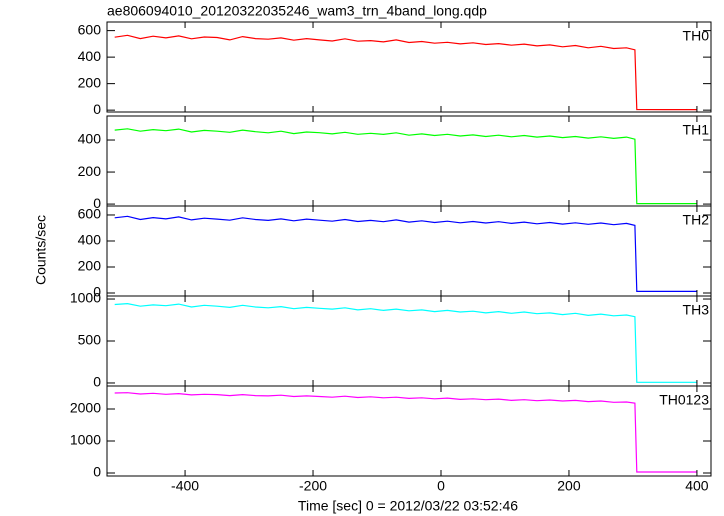  What do you see at coordinates (85, 408) in the screenshot?
I see `y-tick-label: 2000` at bounding box center [85, 408].